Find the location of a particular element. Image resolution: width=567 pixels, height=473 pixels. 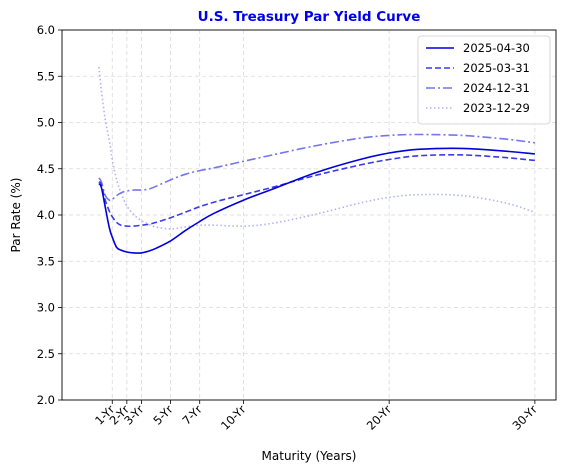

y-tick-label: 4.5 is located at coordinates (46, 169).